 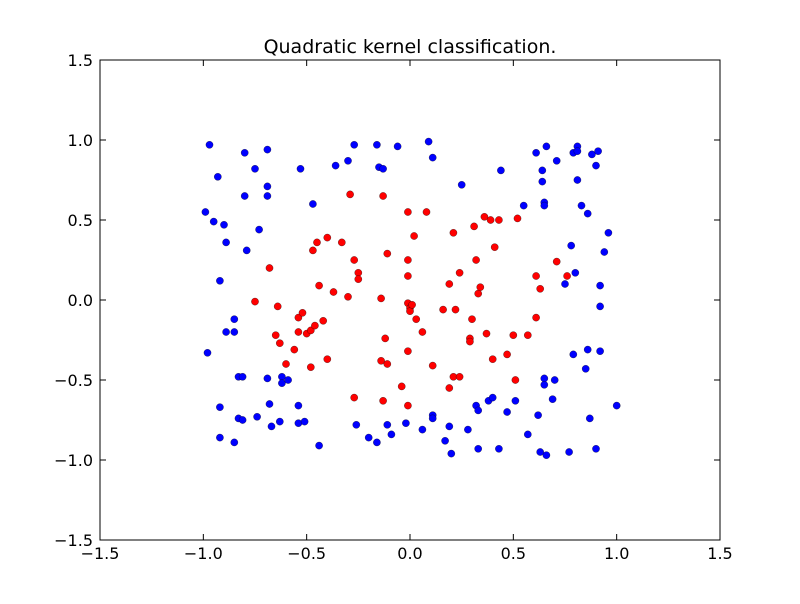 What do you see at coordinates (719, 553) in the screenshot?
I see `x-tick-label: 1.5` at bounding box center [719, 553].